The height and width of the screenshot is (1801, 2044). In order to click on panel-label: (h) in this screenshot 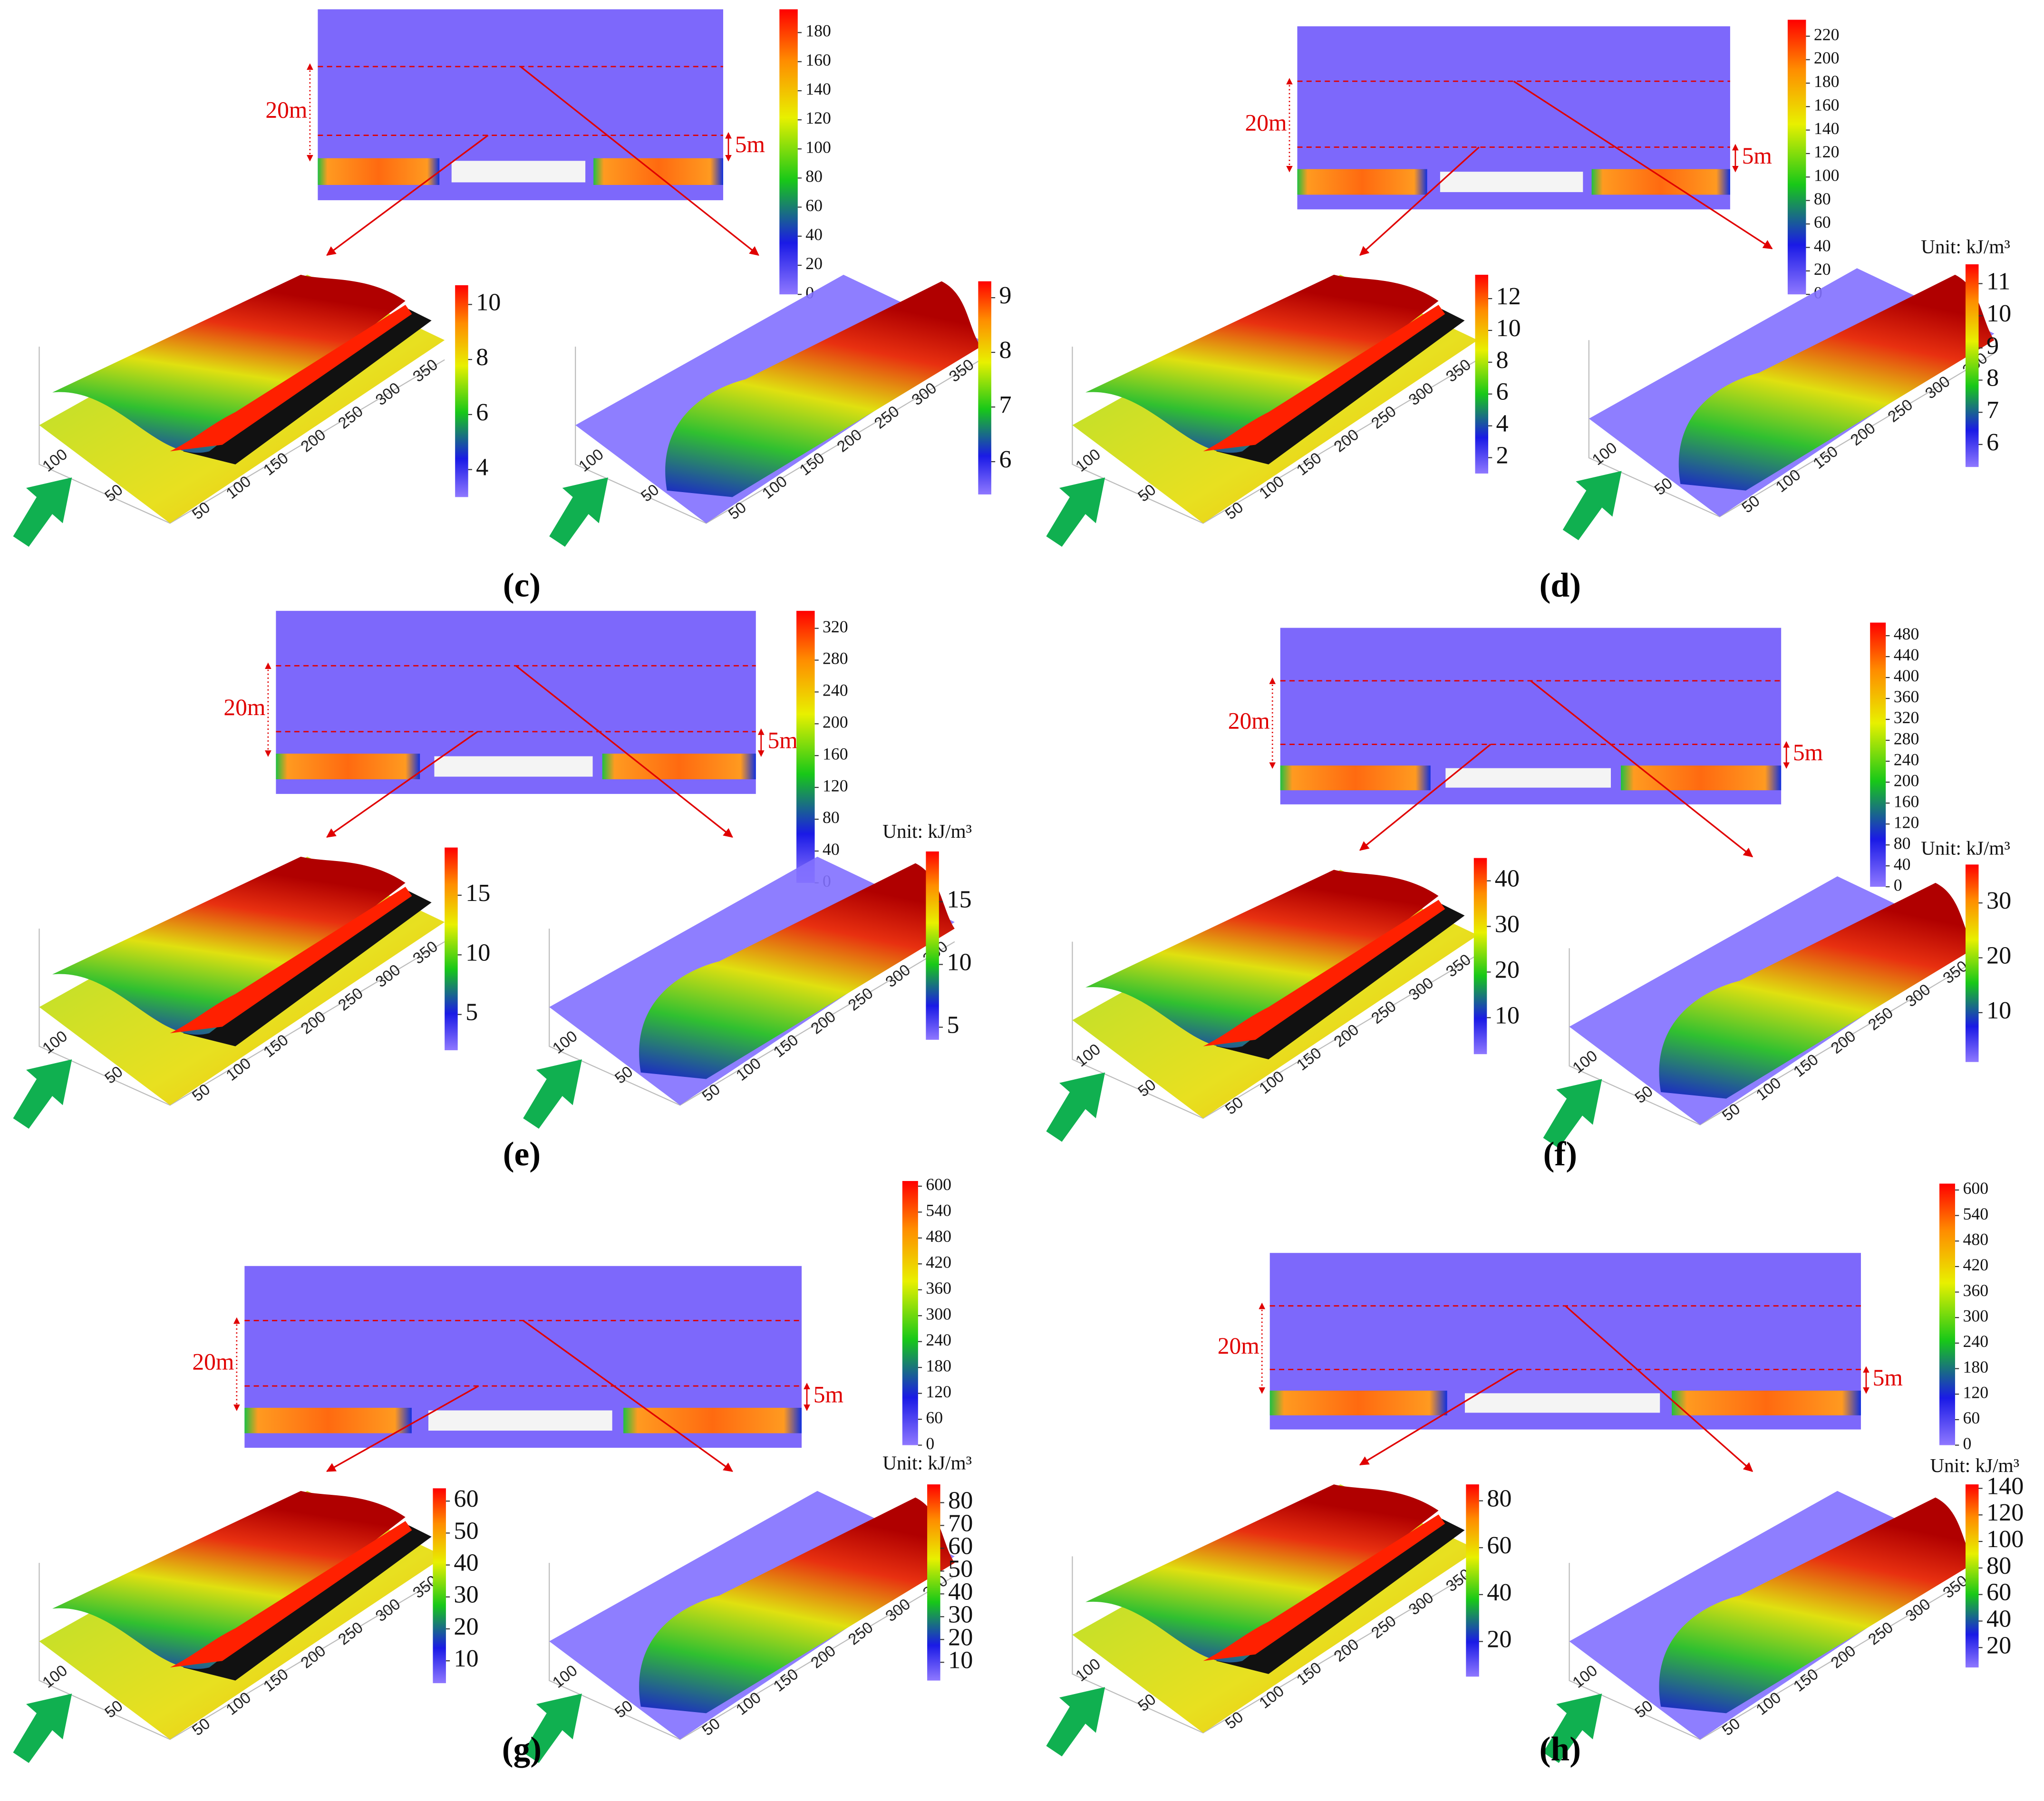, I will do `click(1560, 1749)`.